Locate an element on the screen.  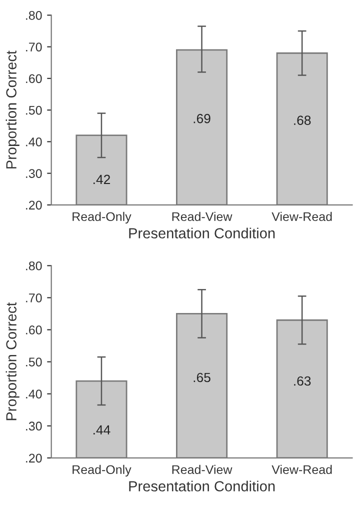
data-label: .42 is located at coordinates (102, 179).